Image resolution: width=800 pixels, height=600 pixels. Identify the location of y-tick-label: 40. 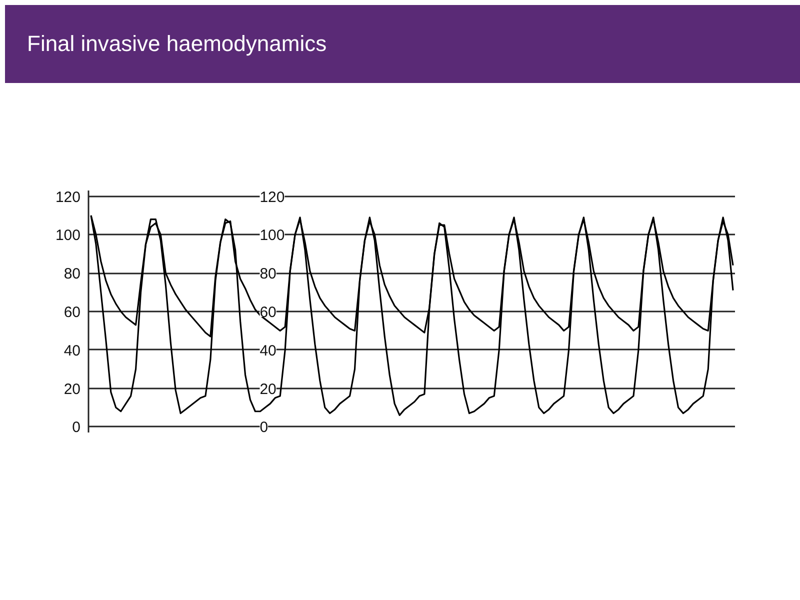
(72, 351).